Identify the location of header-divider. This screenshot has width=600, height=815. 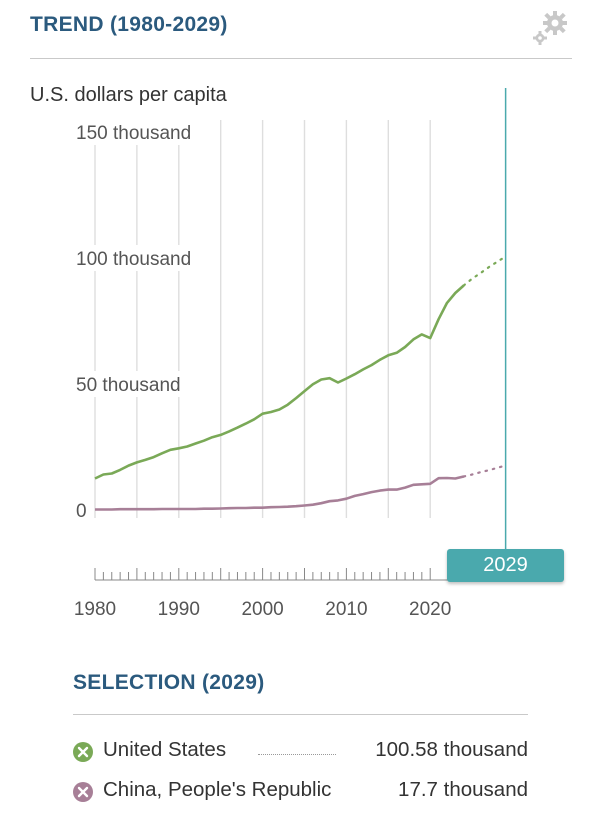
(301, 58).